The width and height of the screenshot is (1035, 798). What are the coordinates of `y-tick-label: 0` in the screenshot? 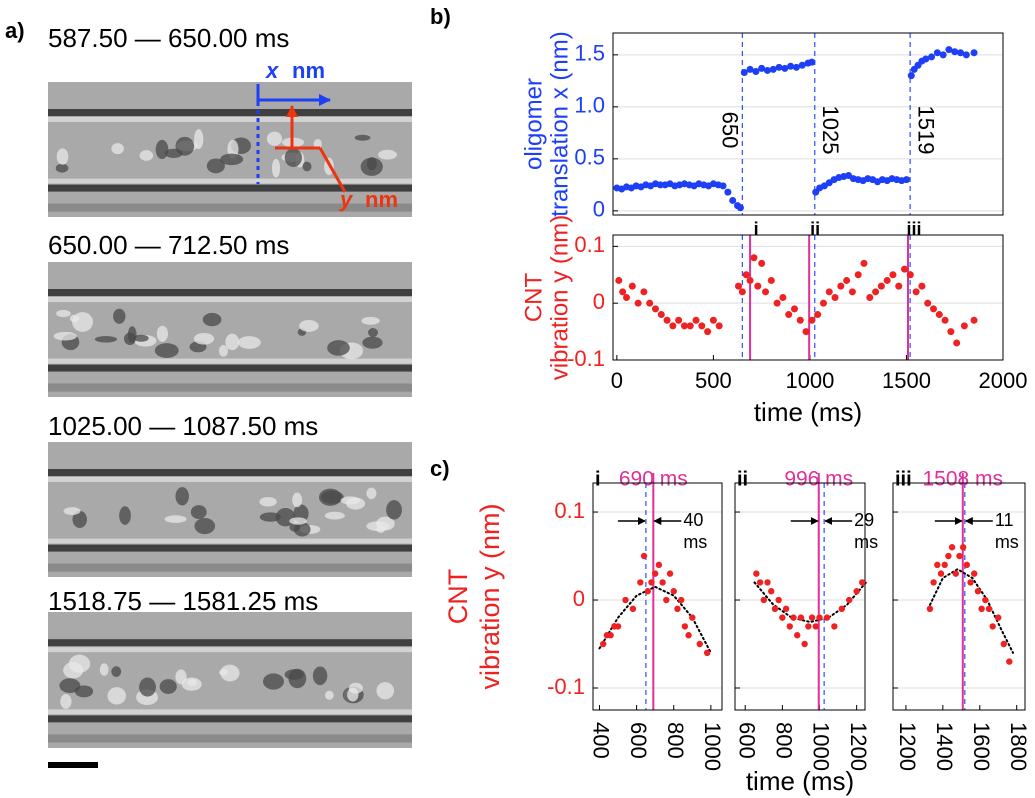 It's located at (599, 301).